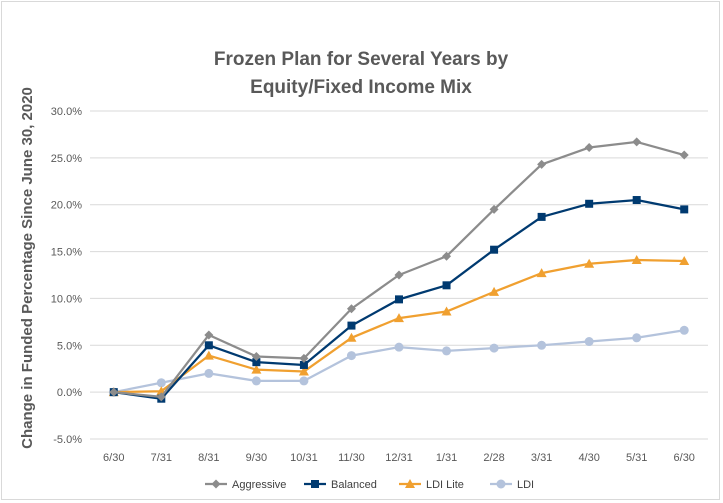 The width and height of the screenshot is (723, 503). I want to click on y-tick-labels: -5.0% 0.0% 5.0% 10.0% 15.0% 20.0% 25.0% 30.0%, so click(66, 276).